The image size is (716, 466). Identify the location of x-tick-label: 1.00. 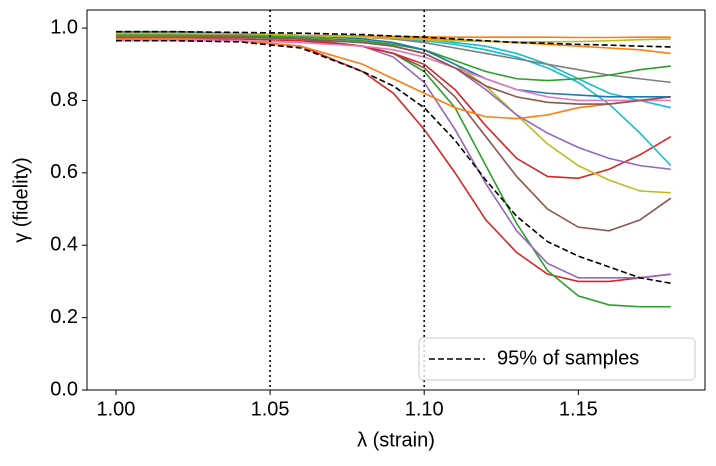
(116, 409).